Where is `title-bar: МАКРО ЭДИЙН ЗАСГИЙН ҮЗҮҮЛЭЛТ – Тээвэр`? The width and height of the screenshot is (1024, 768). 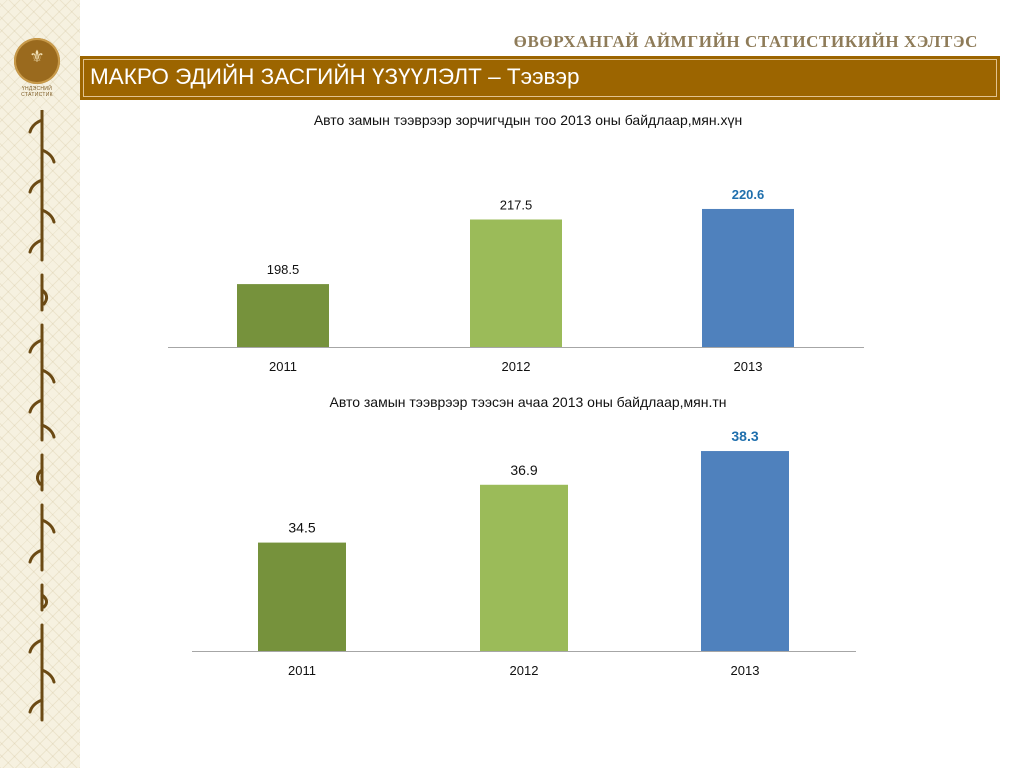
title-bar: МАКРО ЭДИЙН ЗАСГИЙН ҮЗҮҮЛЭЛТ – Тээвэр is located at coordinates (540, 78).